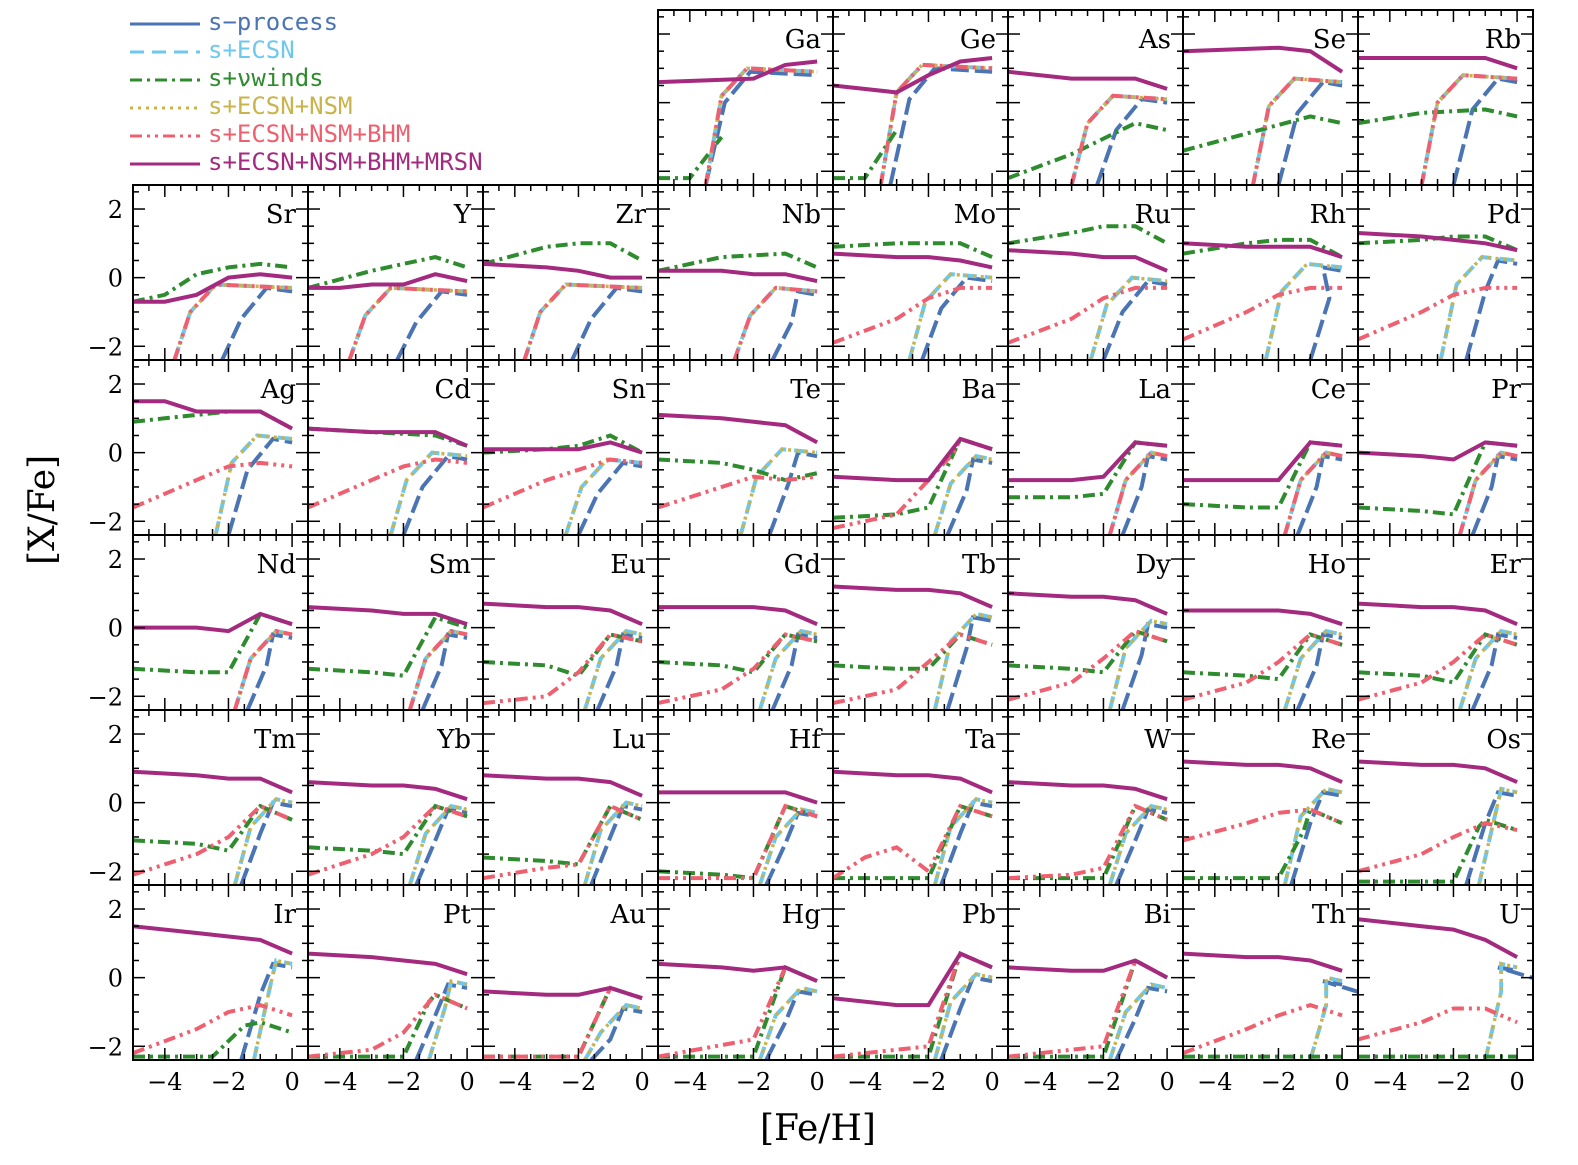 This screenshot has height=1165, width=1578. Describe the element at coordinates (273, 22) in the screenshot. I see `legend-label: s−process` at that location.